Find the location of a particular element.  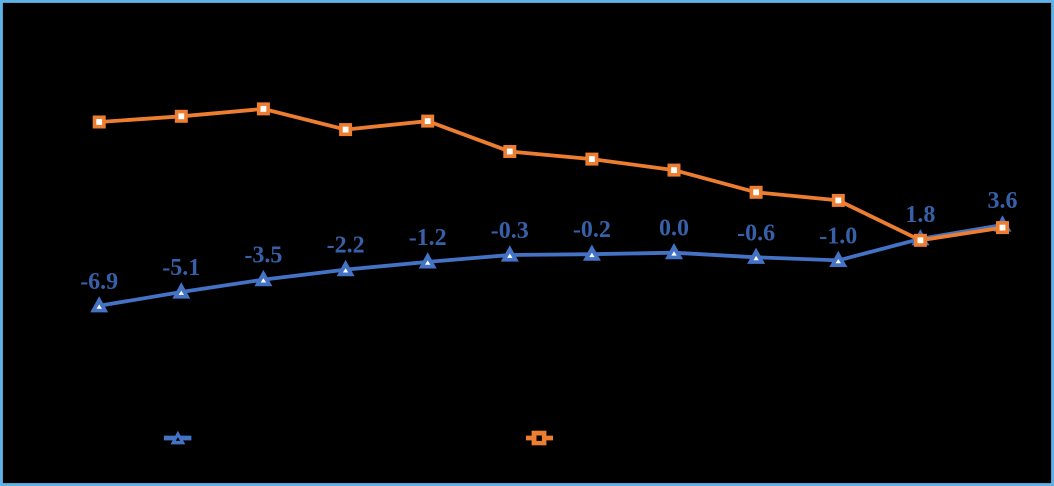

svg-text: 0.0 is located at coordinates (674, 229).